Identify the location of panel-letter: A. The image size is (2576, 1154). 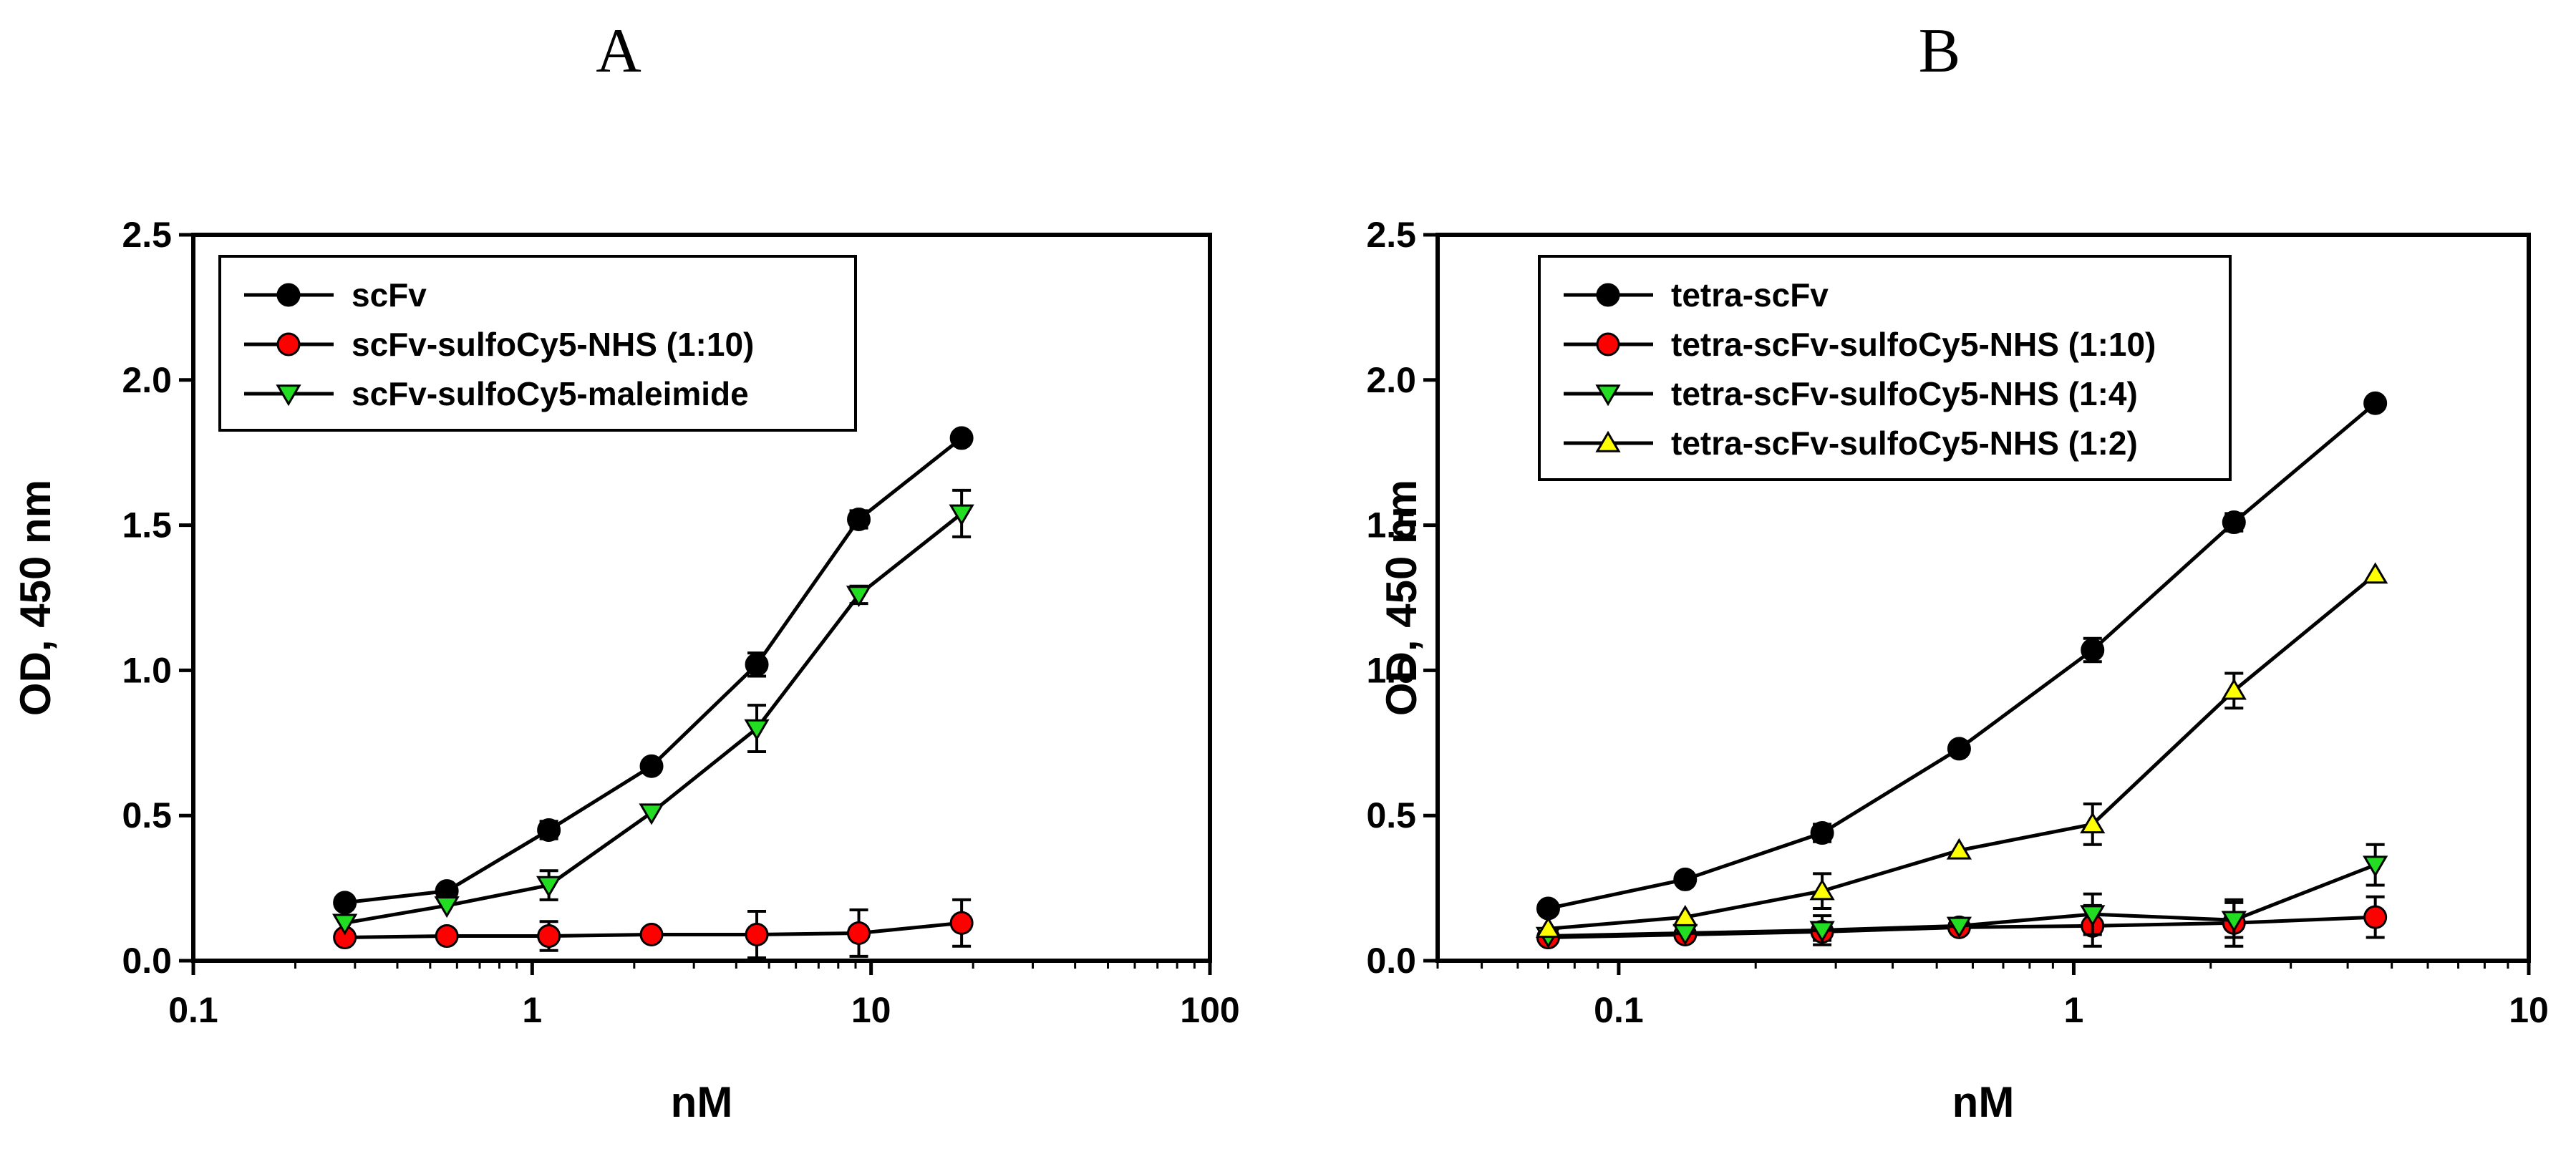
(619, 51).